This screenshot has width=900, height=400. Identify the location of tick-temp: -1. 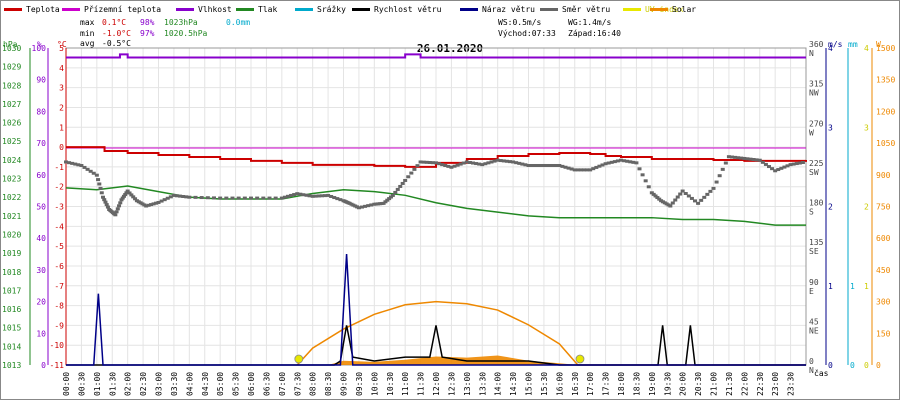
(59, 167).